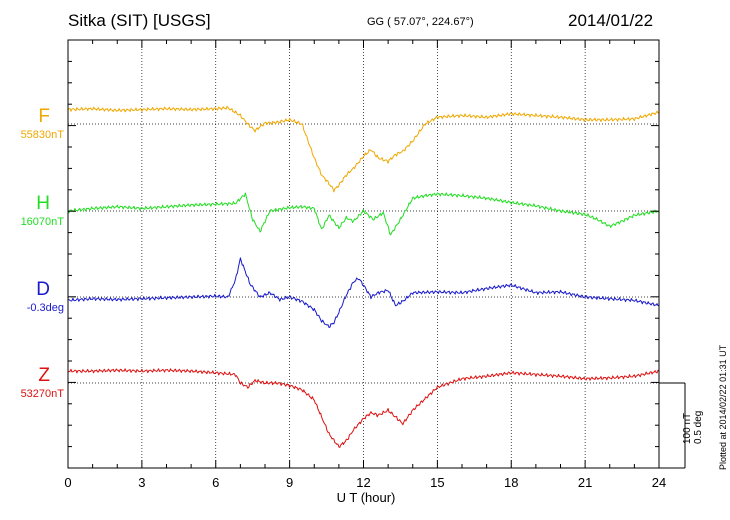 This screenshot has height=520, width=730. I want to click on series-line-z, so click(363, 408).